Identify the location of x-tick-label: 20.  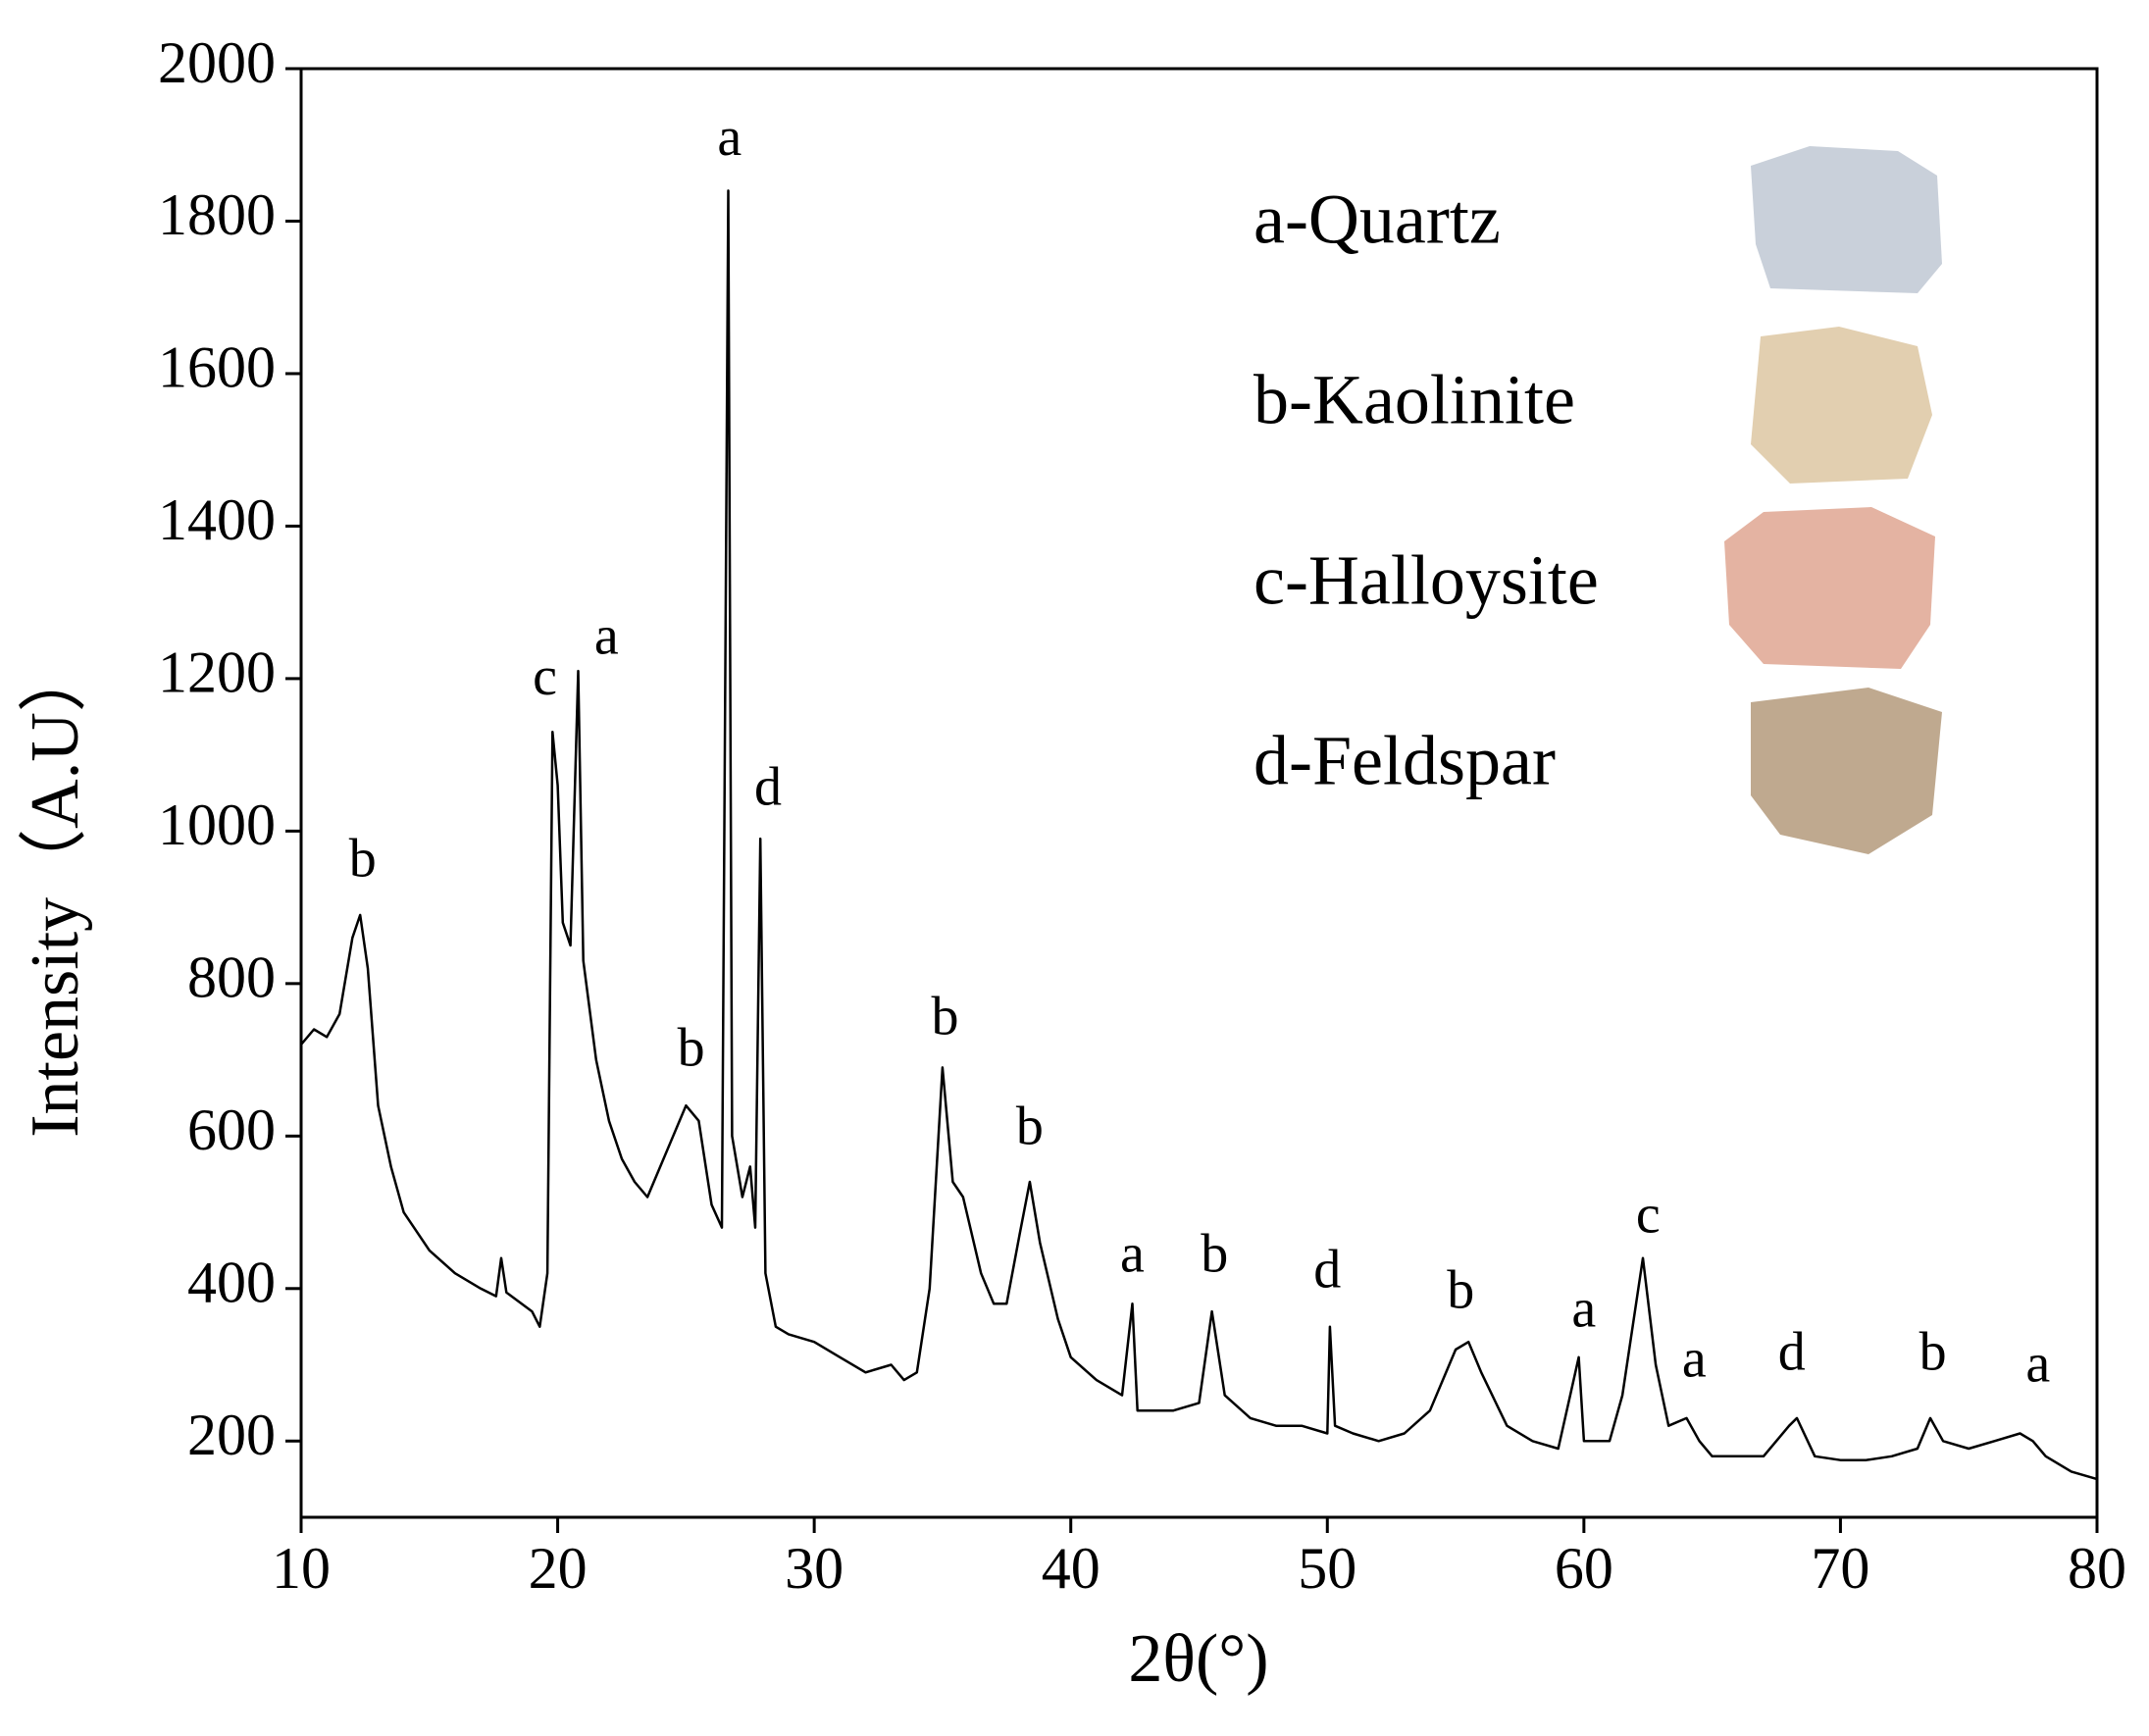
(558, 1569).